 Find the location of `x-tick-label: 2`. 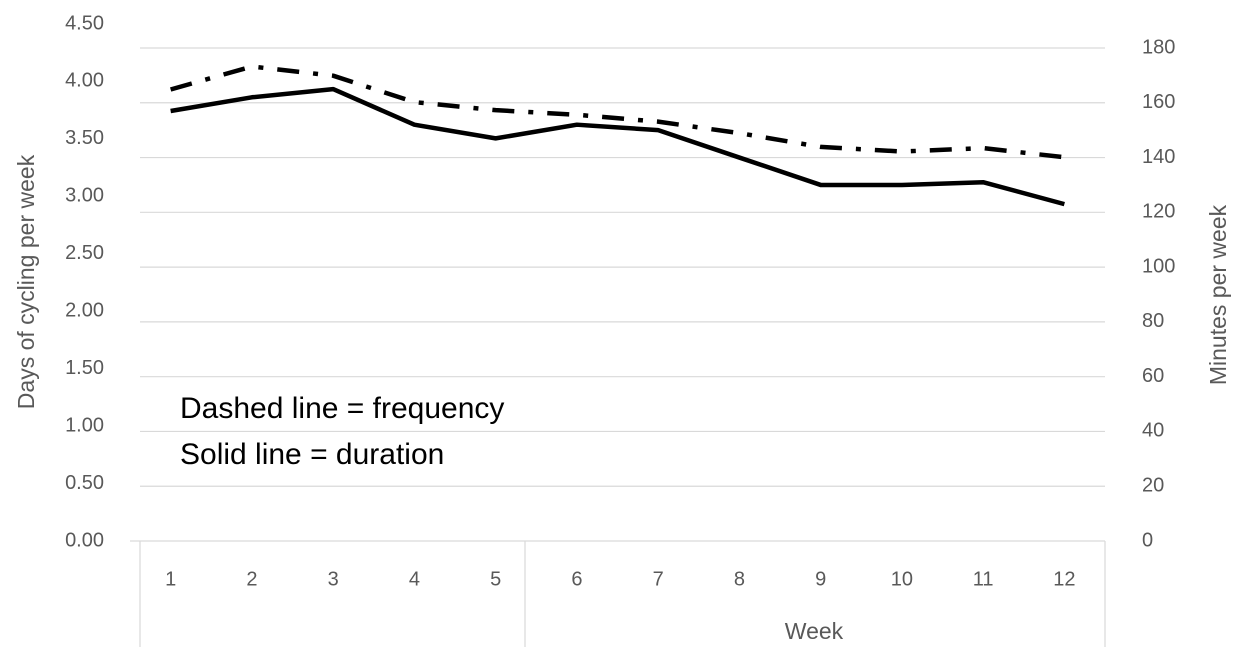

x-tick-label: 2 is located at coordinates (251, 579).